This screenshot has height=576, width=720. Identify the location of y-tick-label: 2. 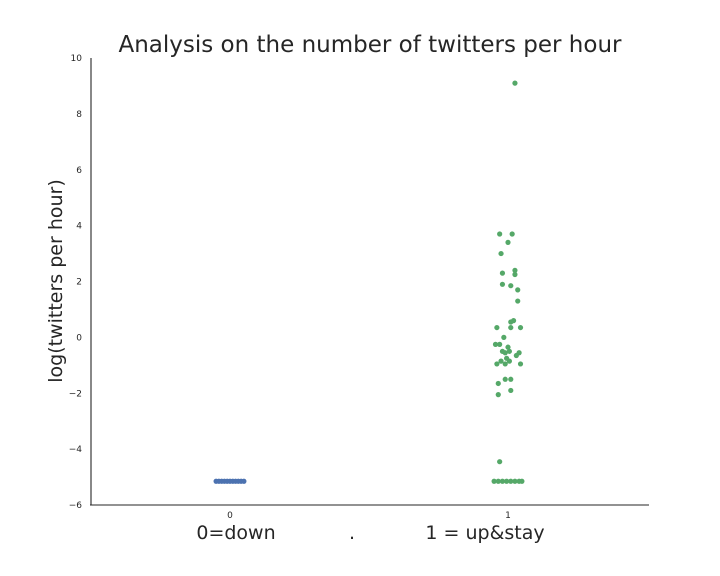
(79, 283).